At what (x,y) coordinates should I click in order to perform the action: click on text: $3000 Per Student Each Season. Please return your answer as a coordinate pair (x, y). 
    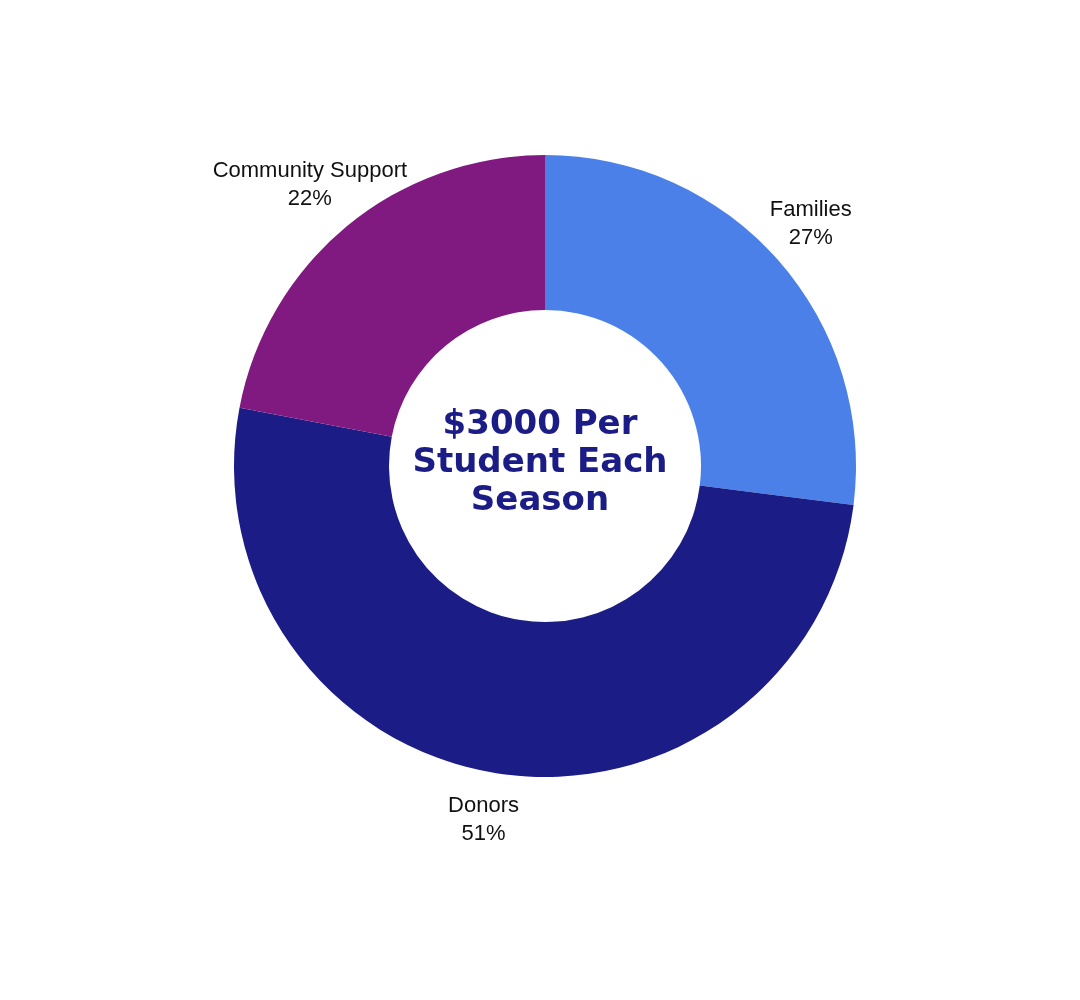
    Looking at the image, I should click on (540, 460).